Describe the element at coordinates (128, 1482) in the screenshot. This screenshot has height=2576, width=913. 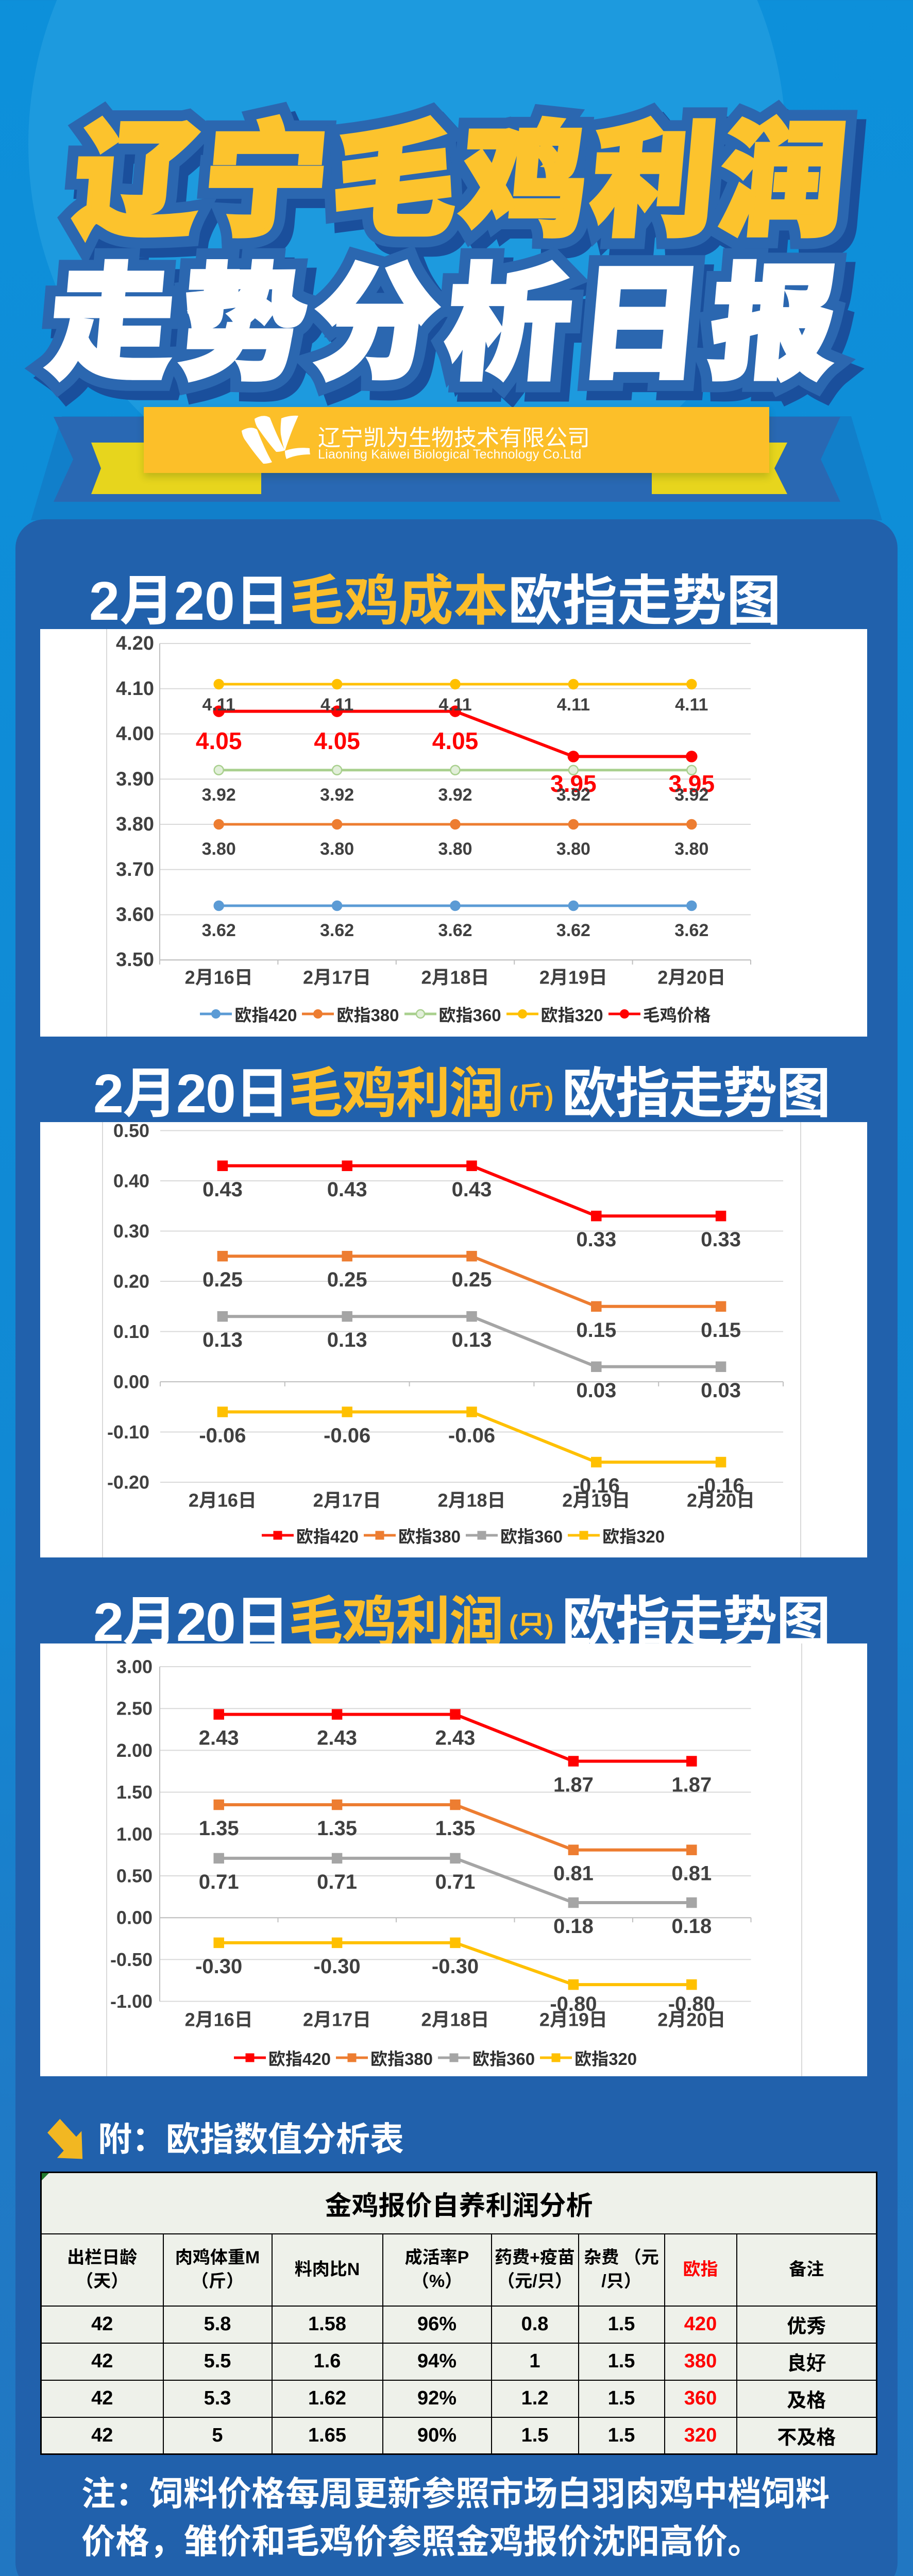
I see `svg-text: -0.20` at that location.